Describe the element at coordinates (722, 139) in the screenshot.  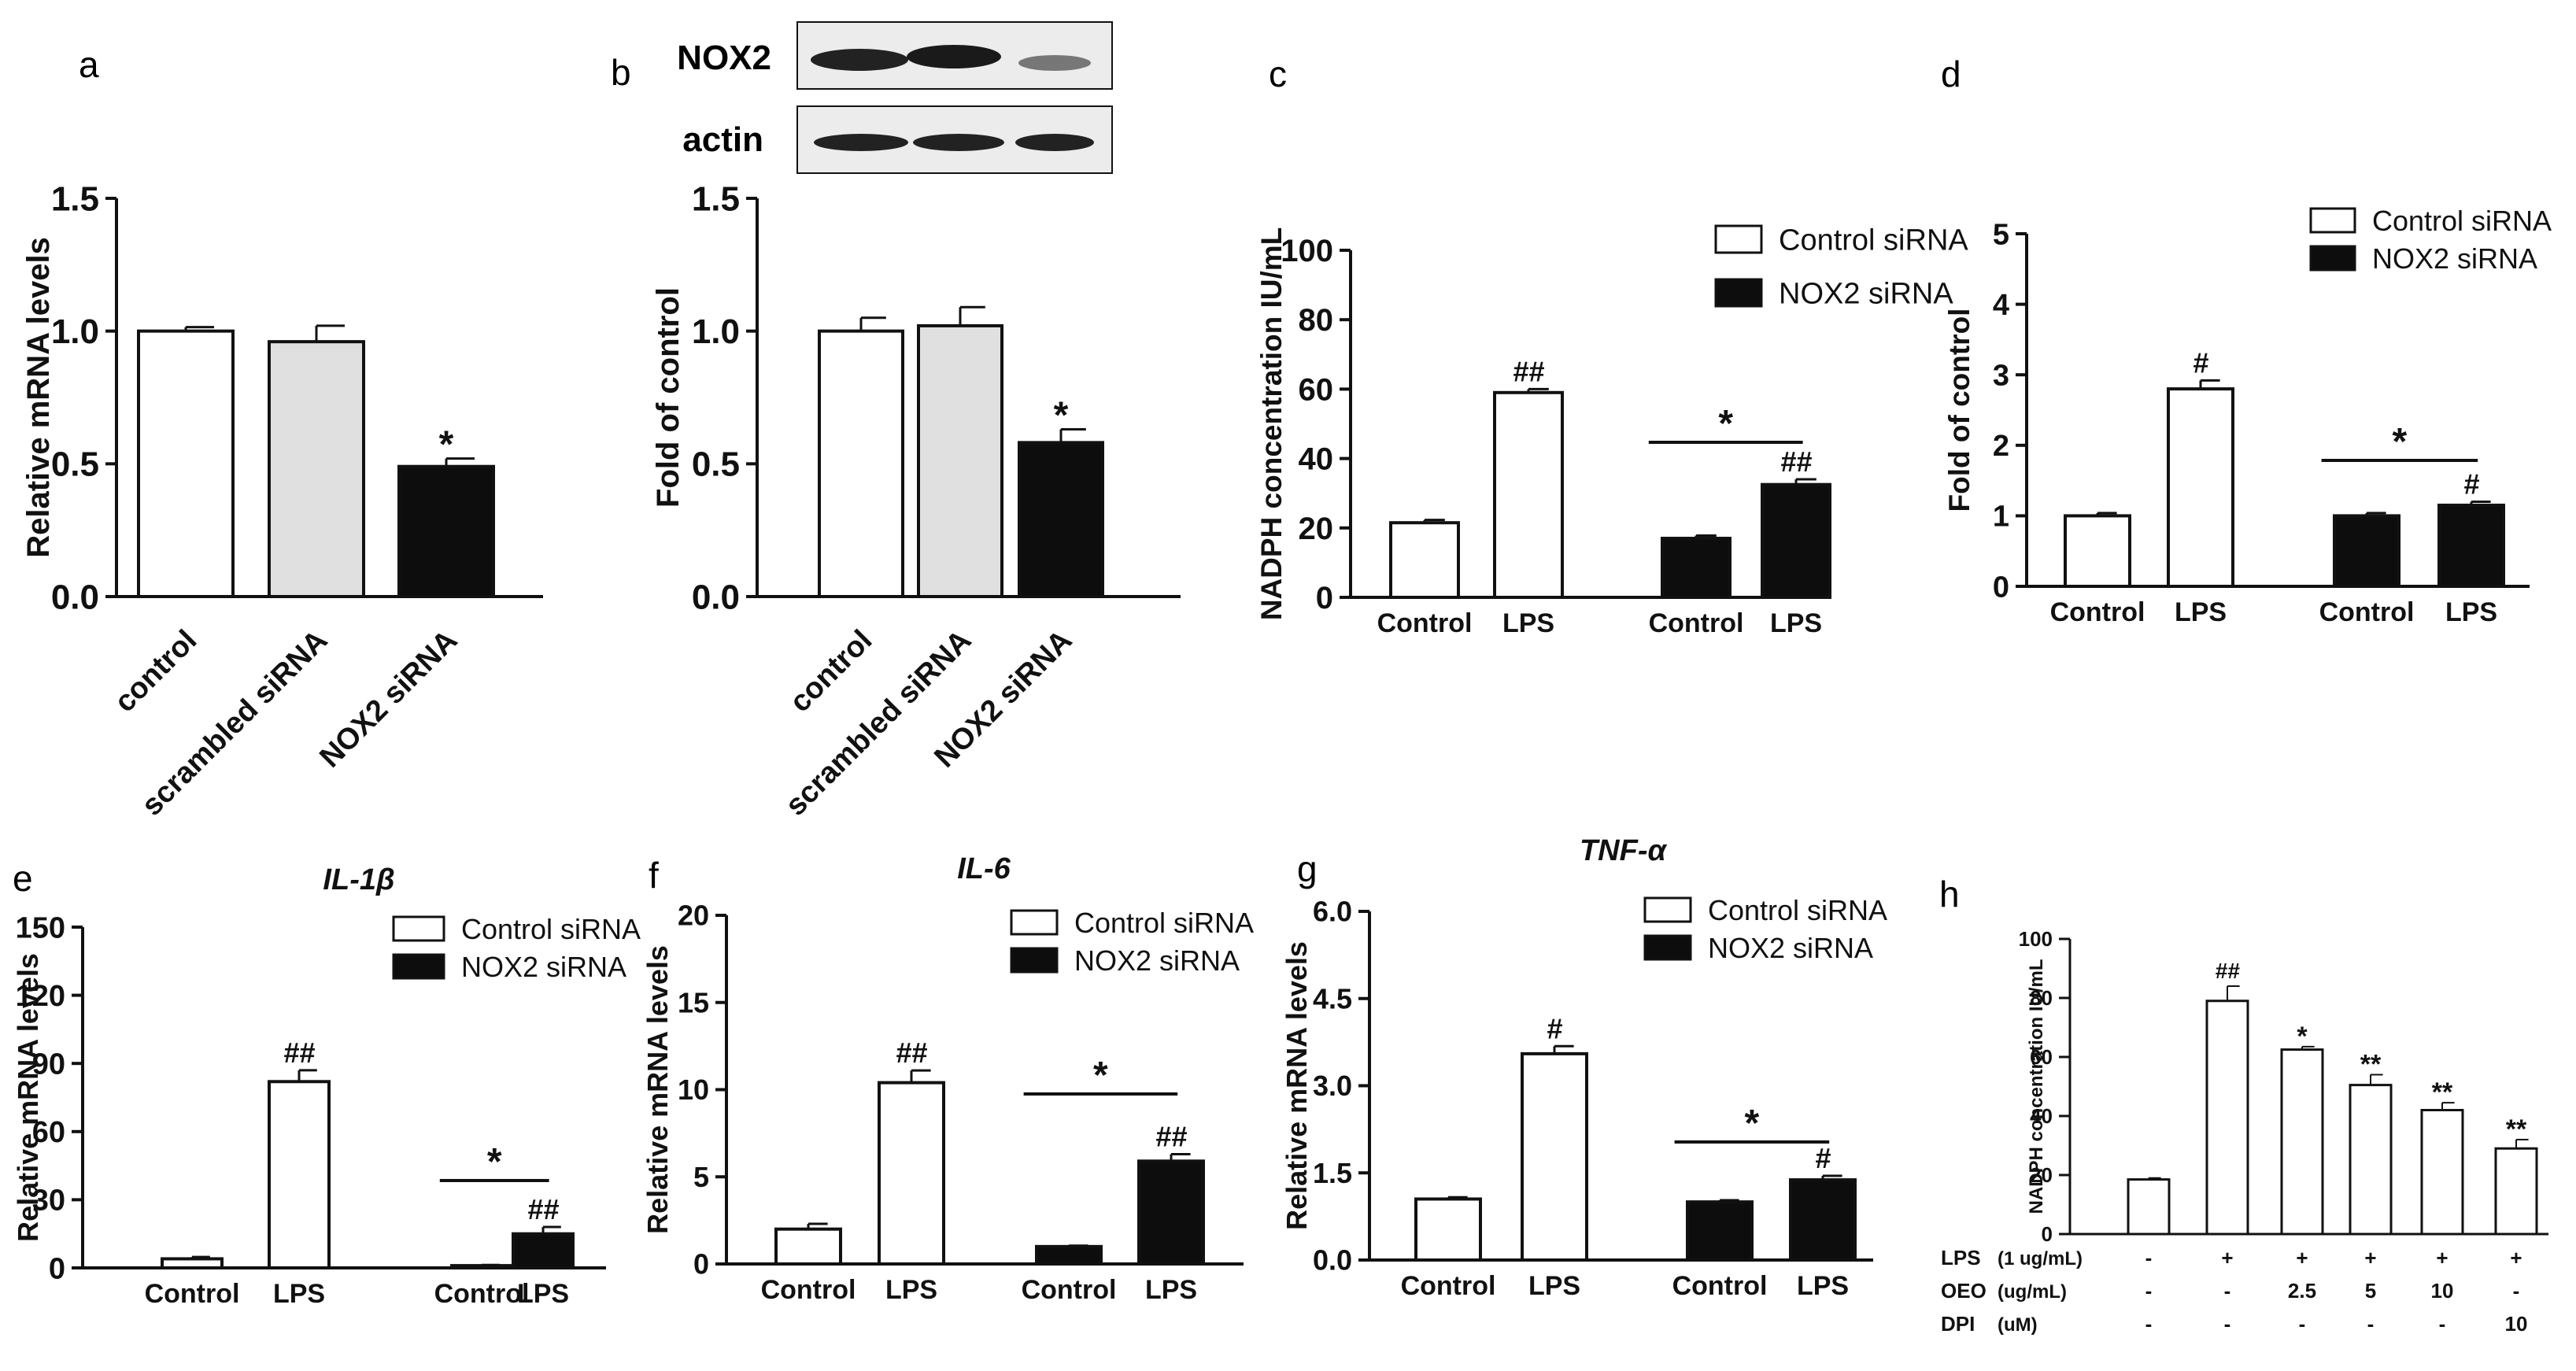
I see `blot-label-actin: actin` at that location.